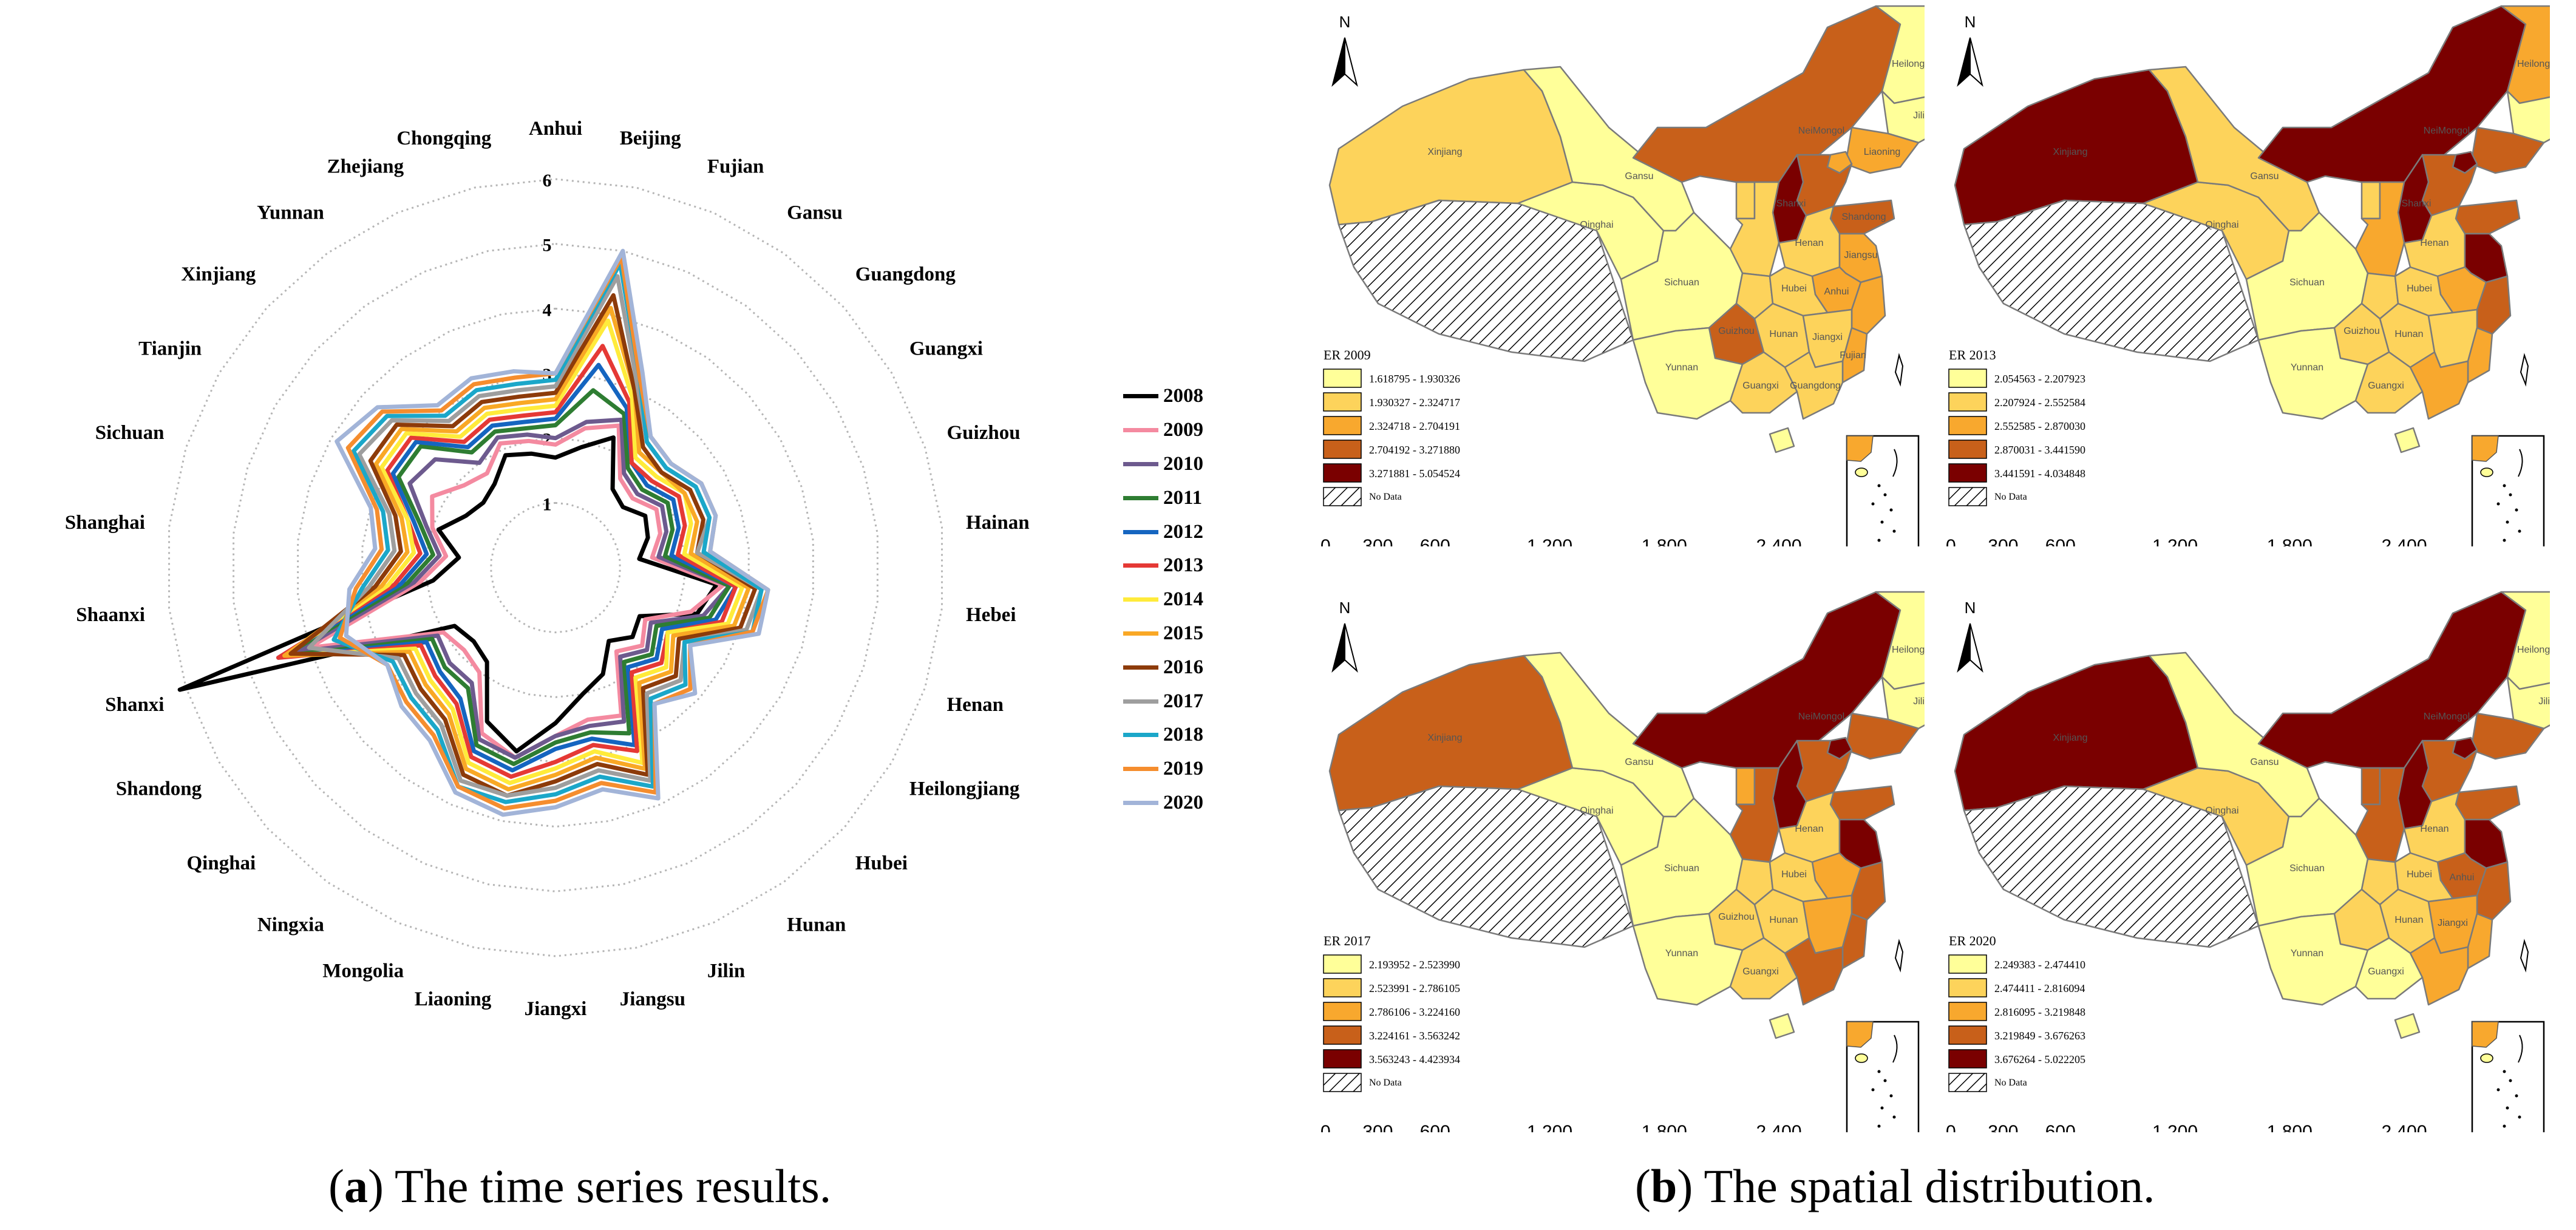 The width and height of the screenshot is (2576, 1230). I want to click on legend-label: 2014, so click(1183, 599).